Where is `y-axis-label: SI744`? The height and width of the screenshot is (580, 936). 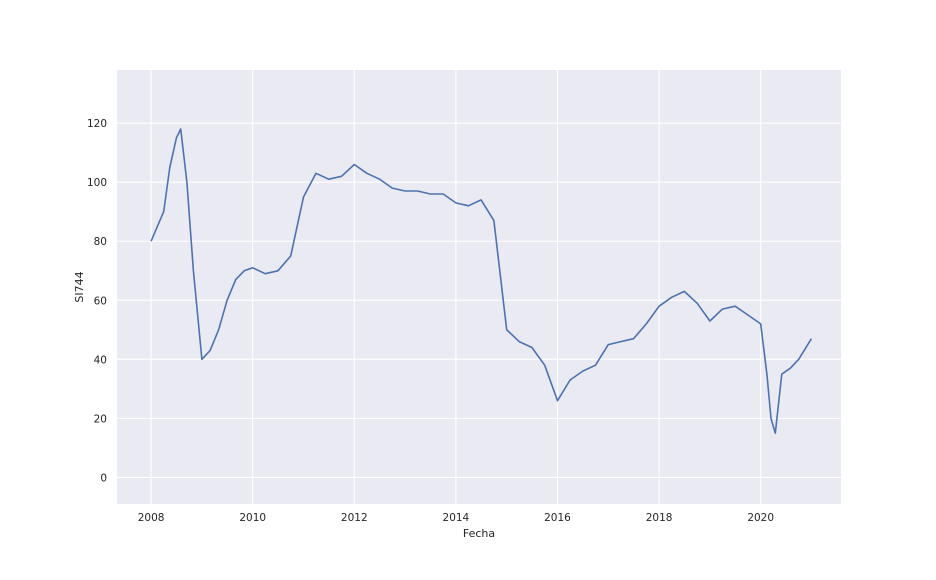
y-axis-label: SI744 is located at coordinates (79, 286).